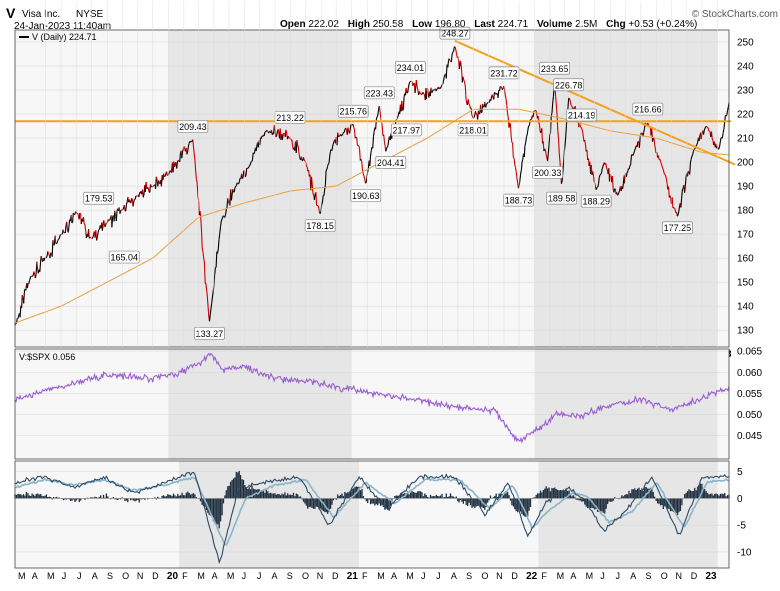 Image resolution: width=780 pixels, height=591 pixels. Describe the element at coordinates (648, 110) in the screenshot. I see `annotation-label: 216.66` at that location.